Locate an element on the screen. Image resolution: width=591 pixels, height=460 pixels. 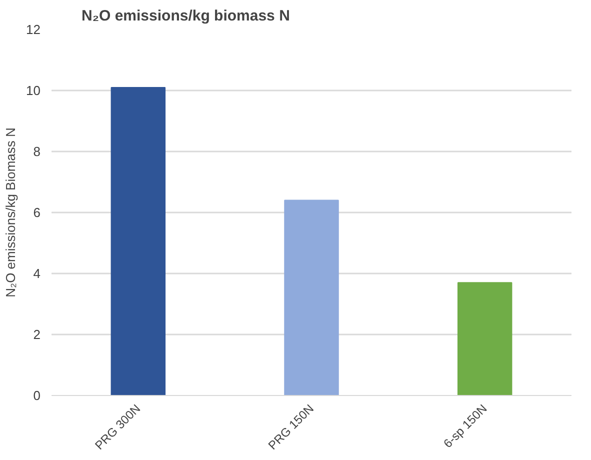
chart-title: N₂O emissions/kg biomass N is located at coordinates (186, 16).